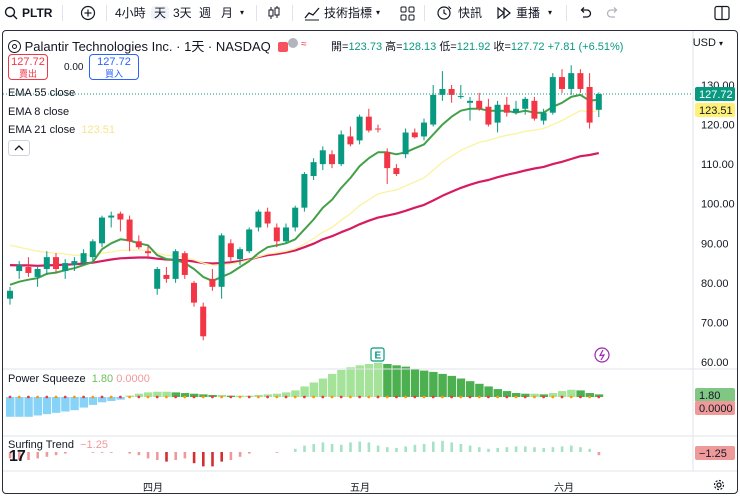 The height and width of the screenshot is (496, 740). I want to click on collapse-legend-button, so click(19, 148).